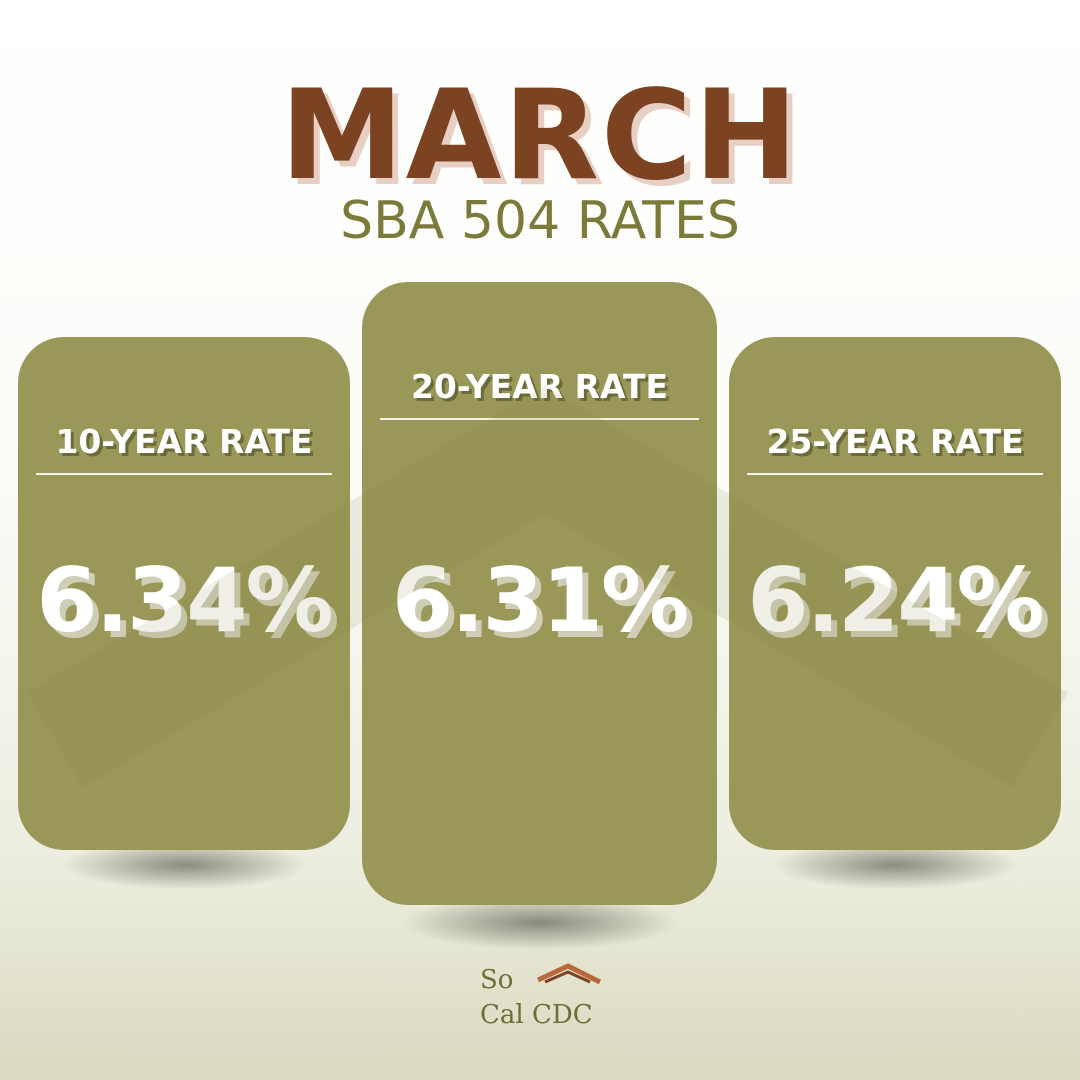 The width and height of the screenshot is (1080, 1080). What do you see at coordinates (895, 448) in the screenshot?
I see `card-label: 25-YEAR RATE` at bounding box center [895, 448].